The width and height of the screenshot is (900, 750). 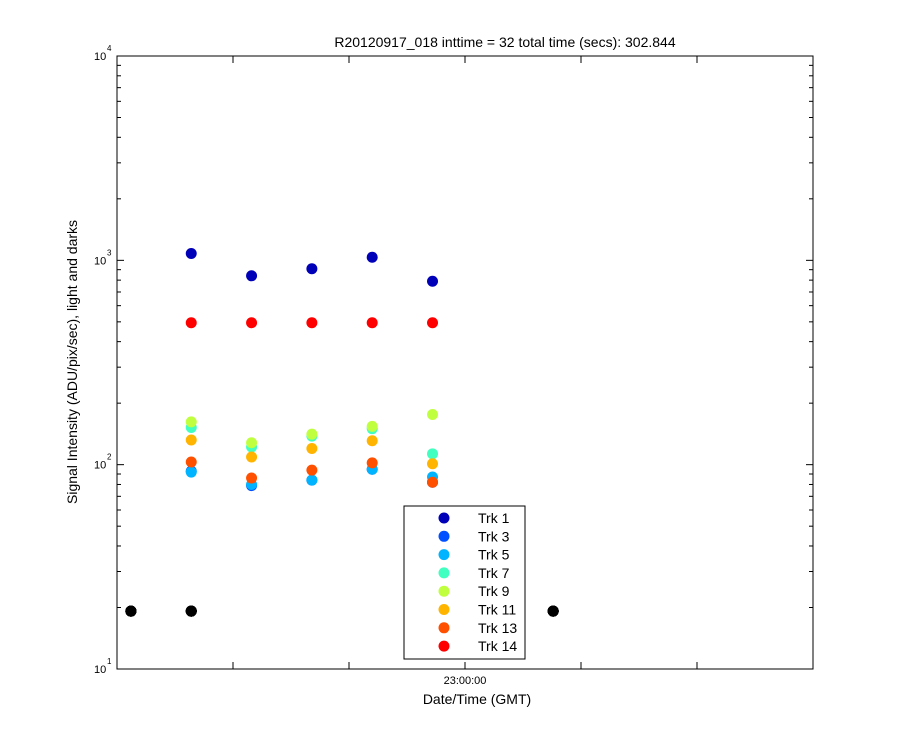 I want to click on legend-label: Trk 13, so click(x=497, y=628).